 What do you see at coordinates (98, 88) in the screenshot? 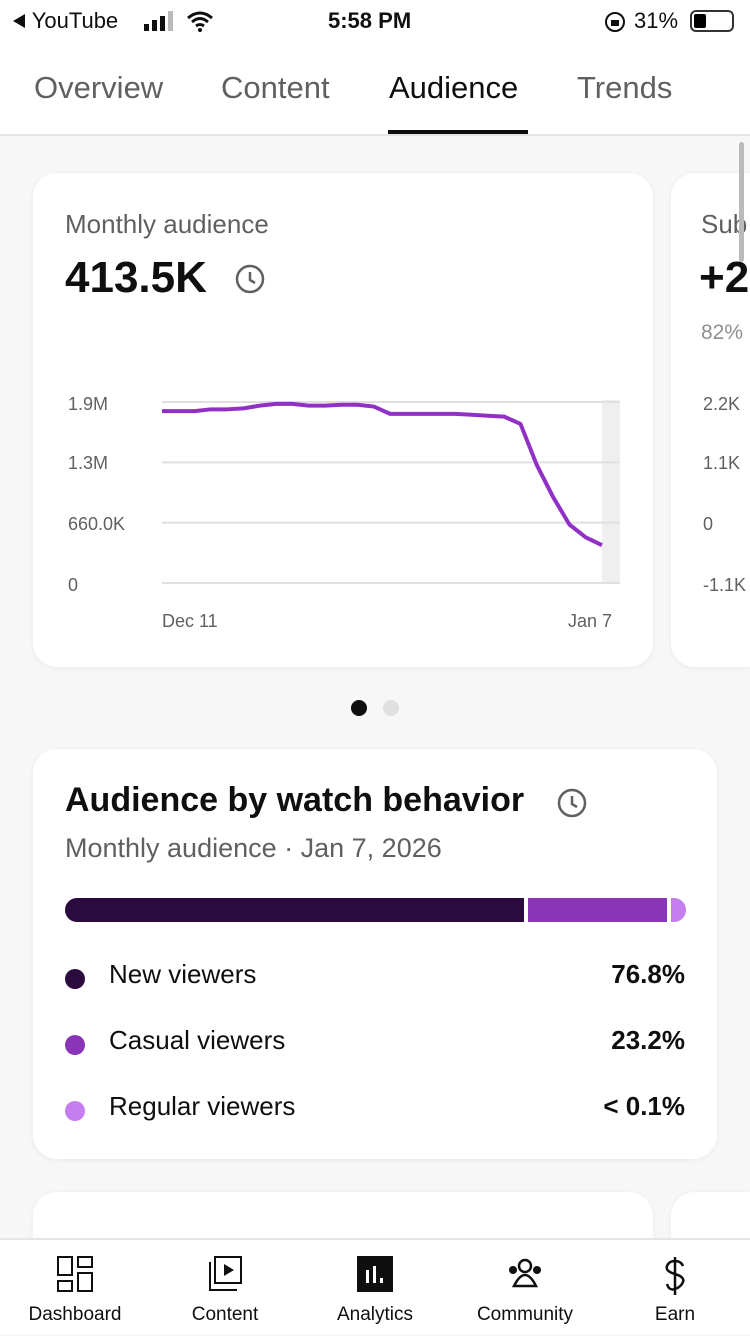
I see `tab-overview: Overview` at bounding box center [98, 88].